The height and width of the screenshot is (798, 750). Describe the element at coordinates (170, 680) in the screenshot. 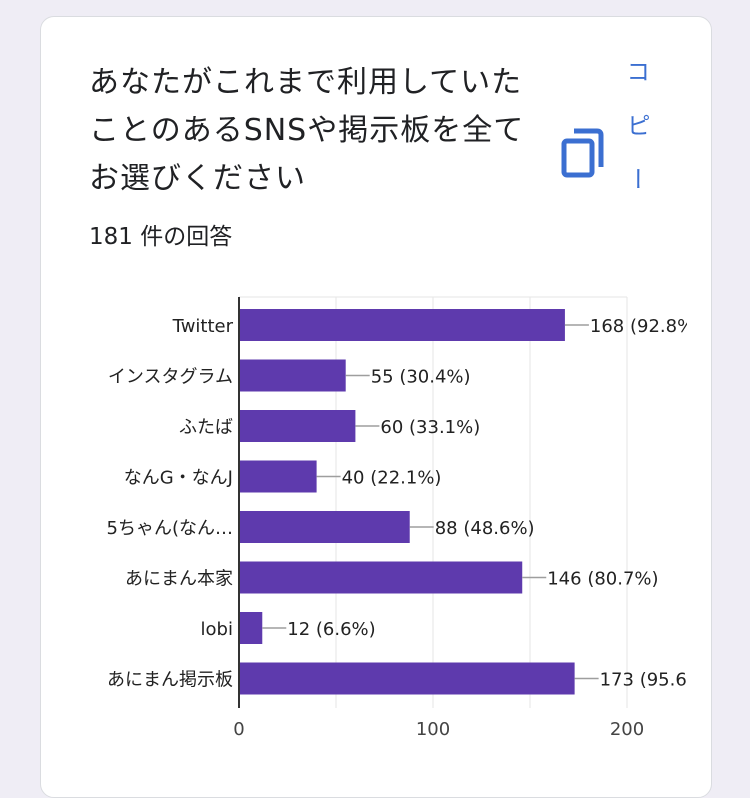

I see `category-label: あにまん掲示板` at that location.